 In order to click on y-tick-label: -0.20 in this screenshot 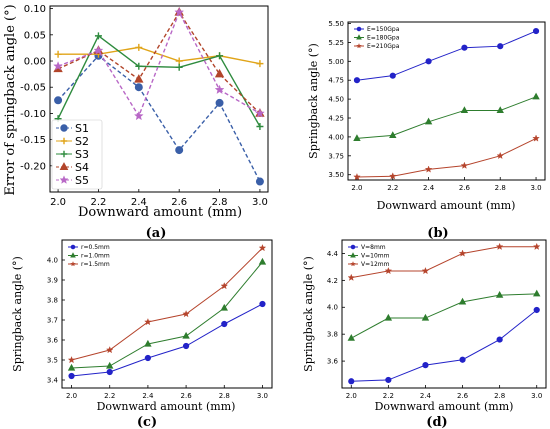, I will do `click(33, 166)`.